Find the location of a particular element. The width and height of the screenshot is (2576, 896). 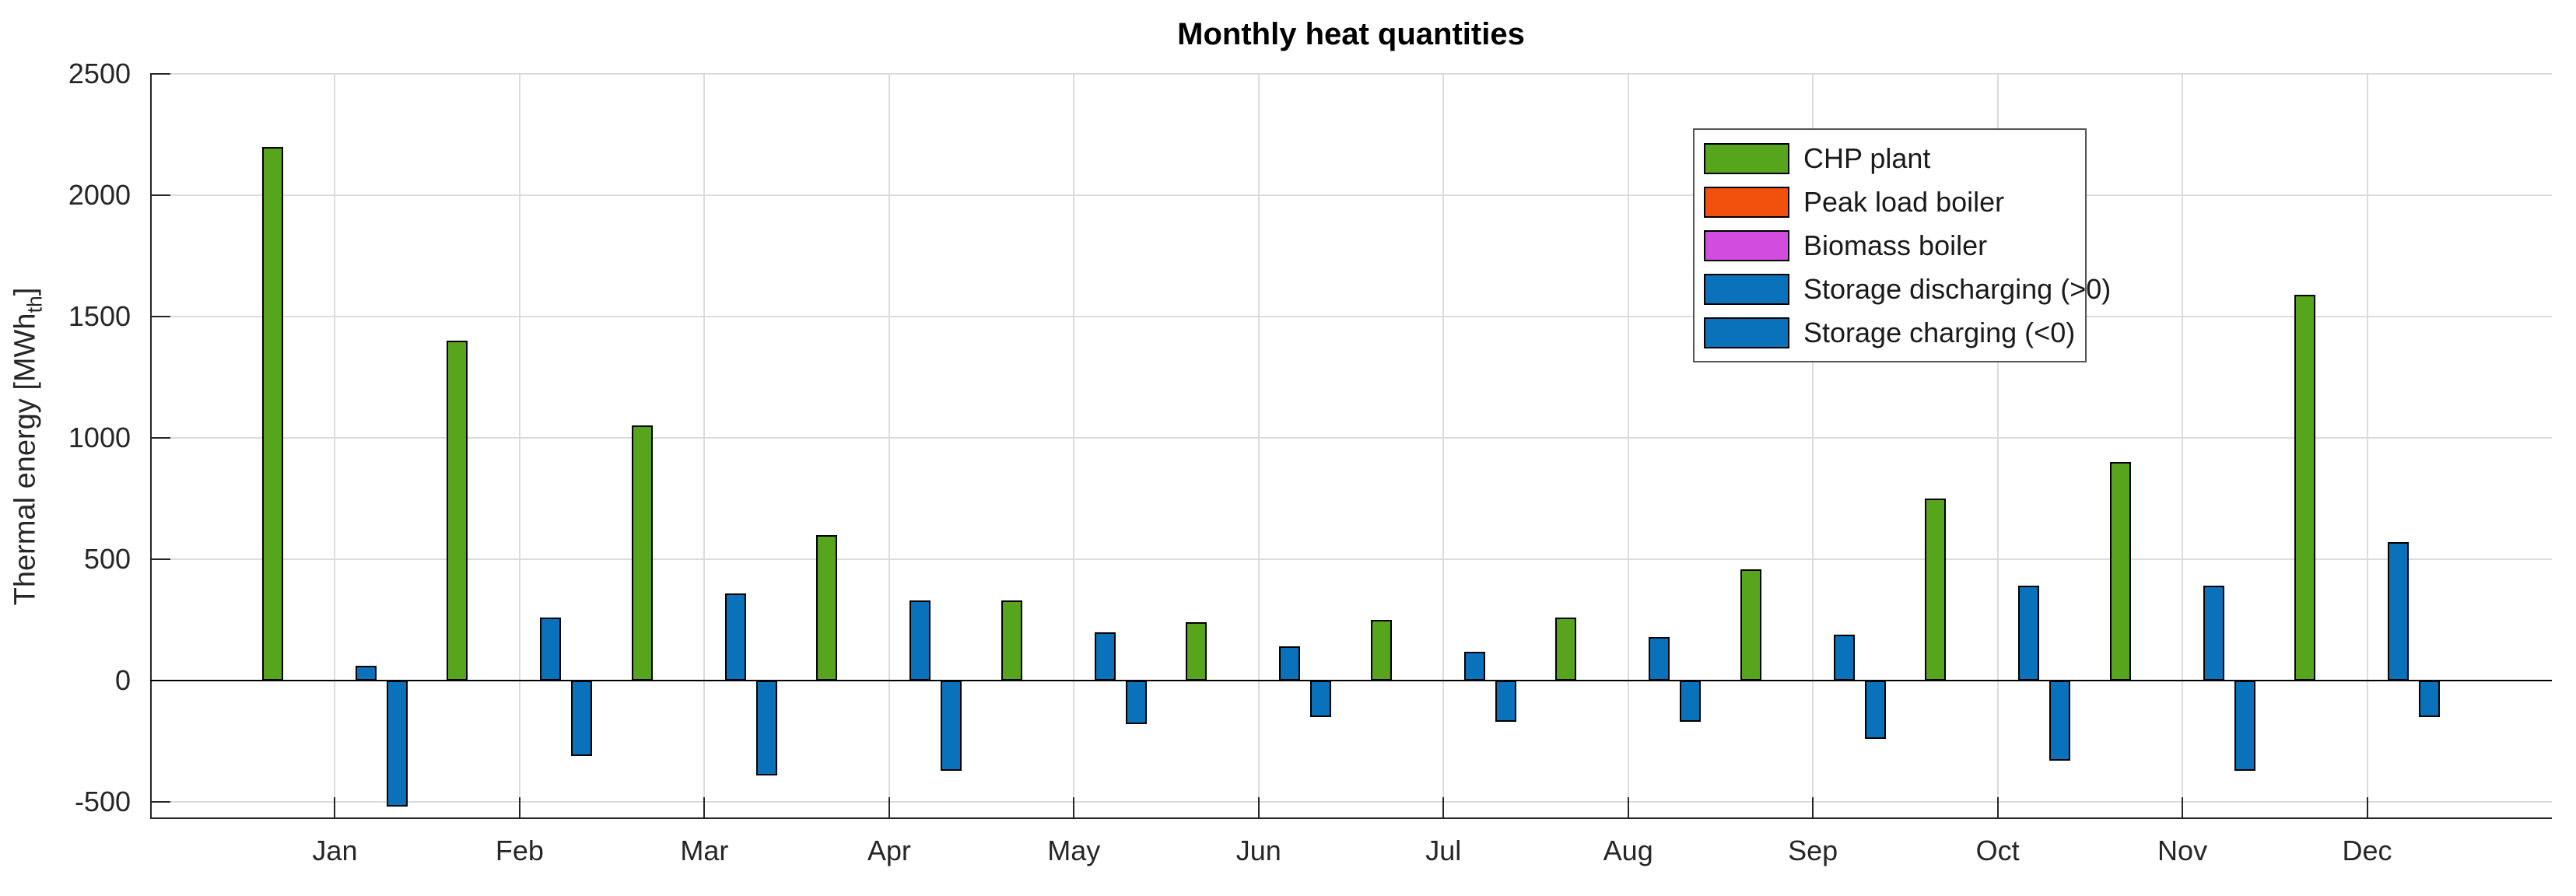

bar-storage-charging-0-apr is located at coordinates (952, 726).